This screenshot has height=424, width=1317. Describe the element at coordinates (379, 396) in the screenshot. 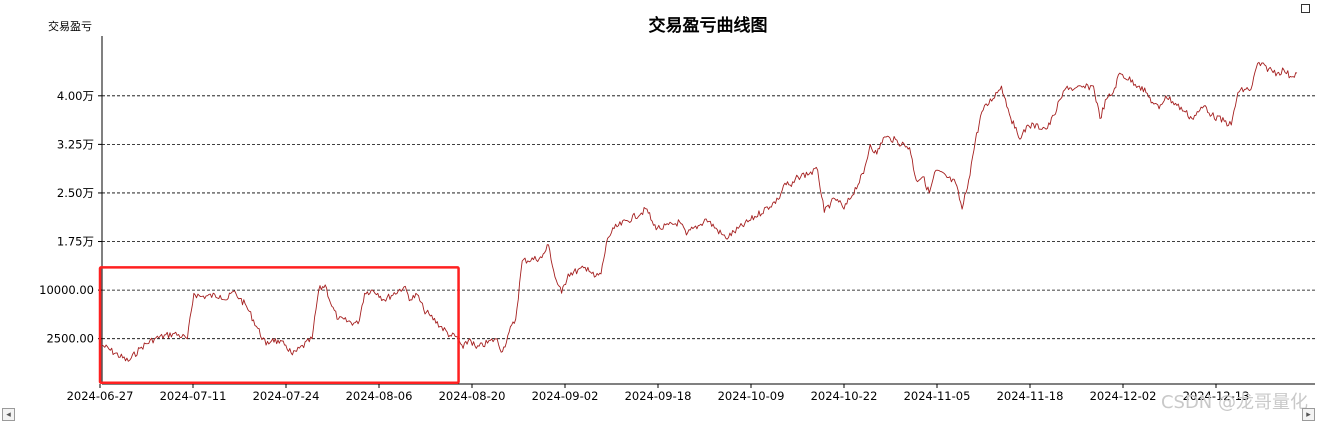

I see `xtick-label-3: 2024-08-06` at that location.